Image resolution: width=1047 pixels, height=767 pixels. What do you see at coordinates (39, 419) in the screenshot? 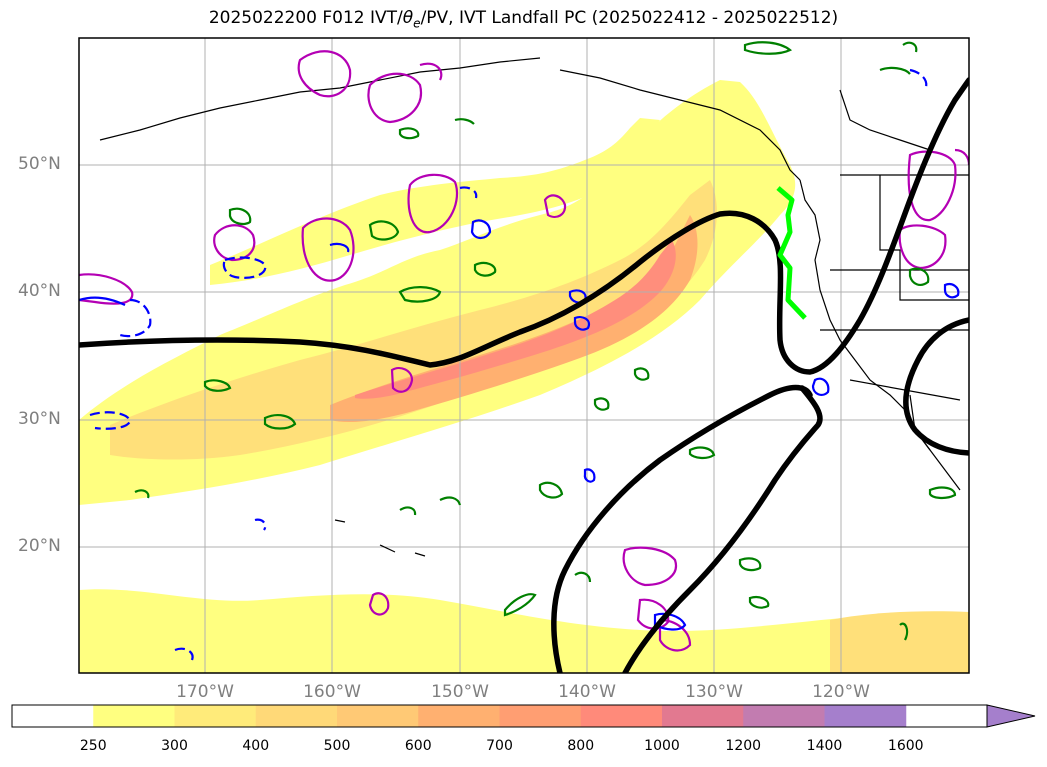
I see `lat-label-30n: 30°N` at bounding box center [39, 419].